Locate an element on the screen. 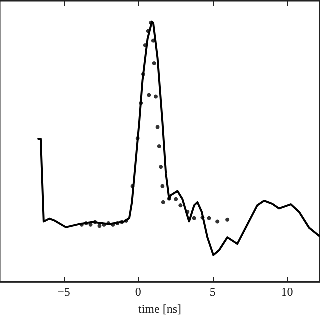  x-axis-title: time [ns] is located at coordinates (160, 309).